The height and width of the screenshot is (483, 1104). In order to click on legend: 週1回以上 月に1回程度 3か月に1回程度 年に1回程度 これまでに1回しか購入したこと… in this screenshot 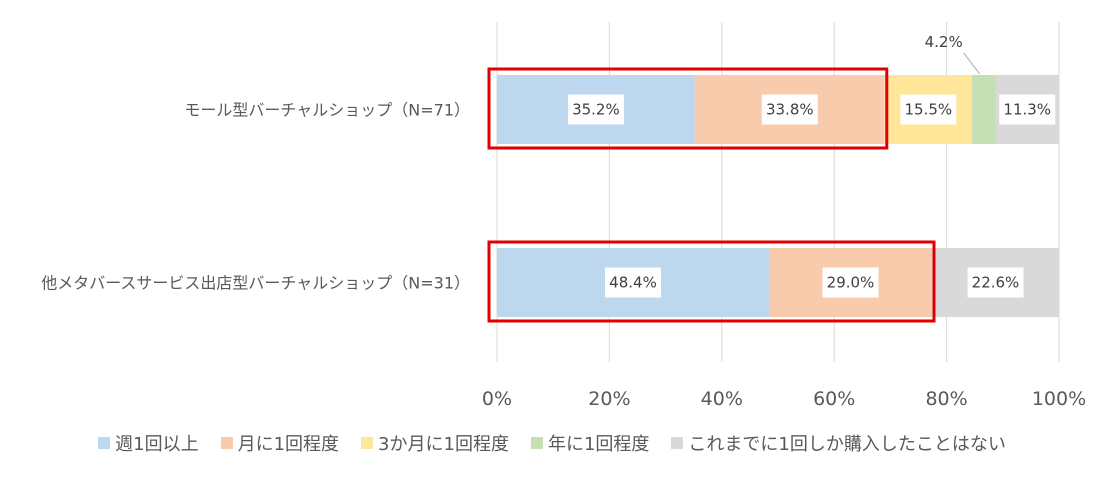, I will do `click(552, 443)`.